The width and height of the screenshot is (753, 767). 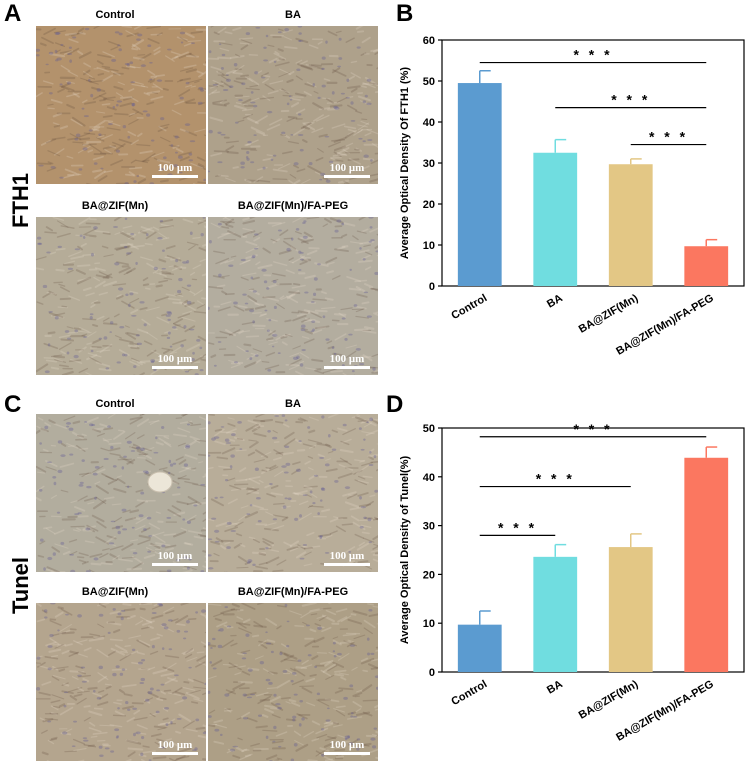 I want to click on micrograph-tunel-ba-zif: 100 μm, so click(x=121, y=682).